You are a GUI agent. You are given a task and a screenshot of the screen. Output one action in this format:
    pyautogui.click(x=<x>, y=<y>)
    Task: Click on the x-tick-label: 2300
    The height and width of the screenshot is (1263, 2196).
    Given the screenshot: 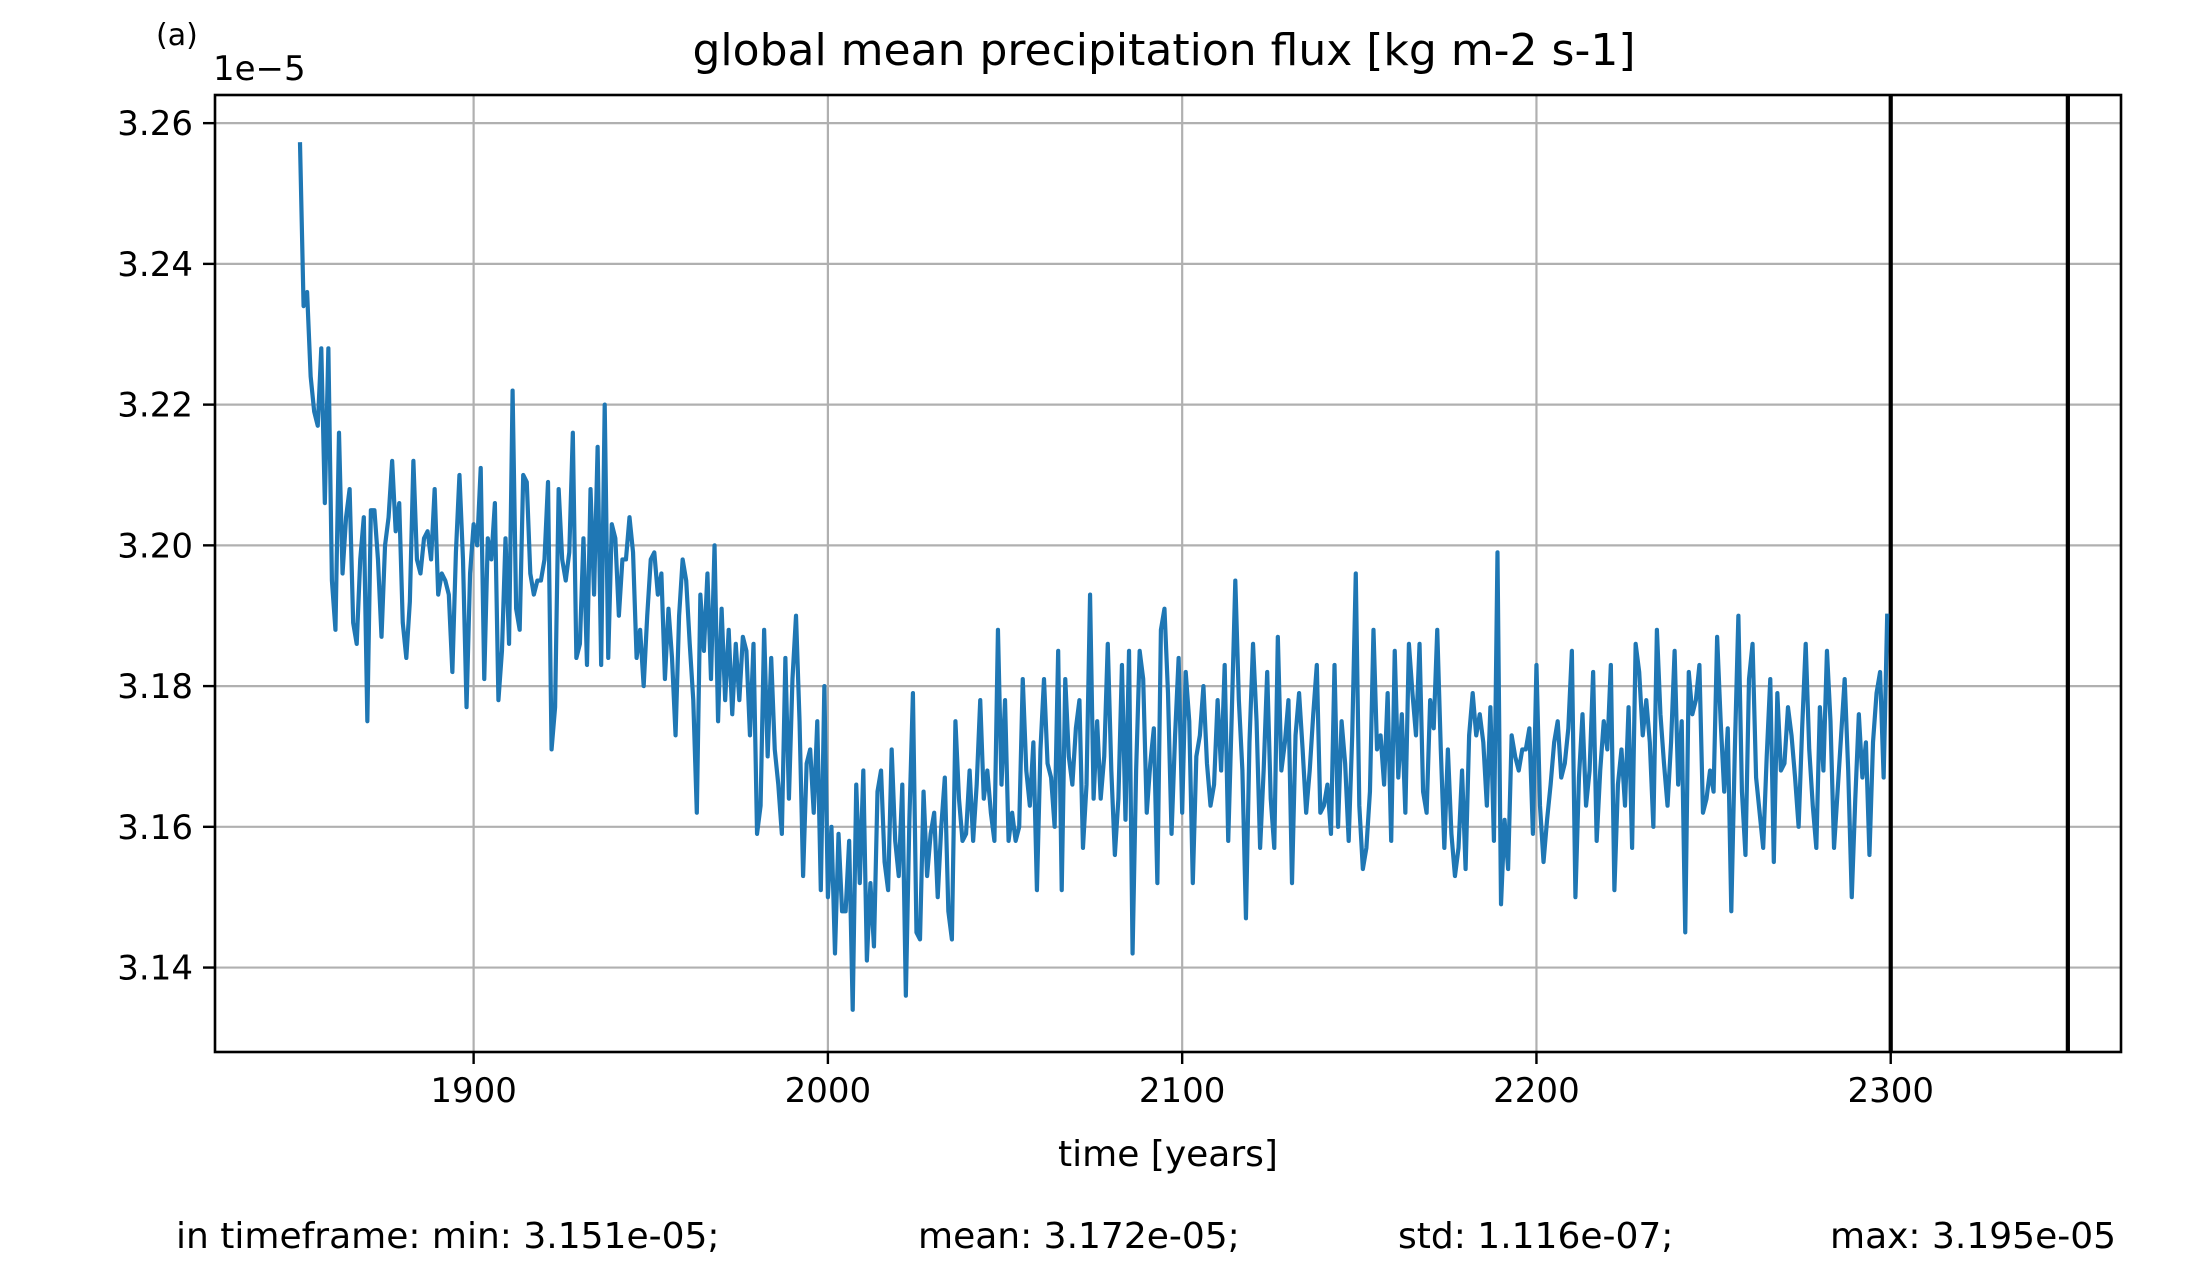 What is the action you would take?
    pyautogui.click(x=1890, y=1091)
    